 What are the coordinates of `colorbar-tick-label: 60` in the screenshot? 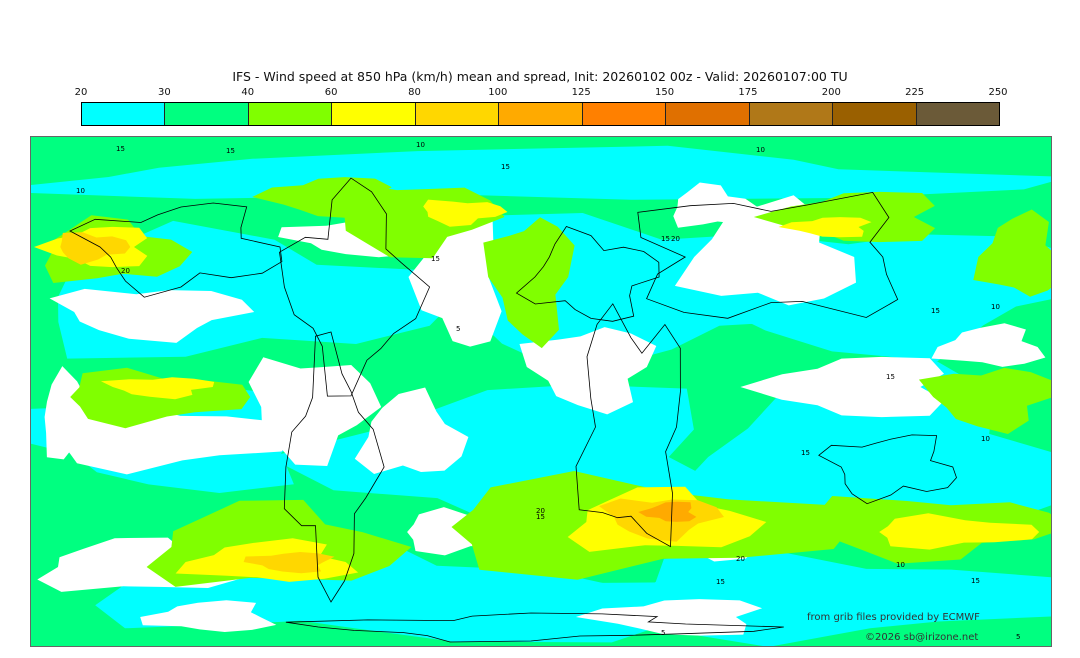 It's located at (331, 92).